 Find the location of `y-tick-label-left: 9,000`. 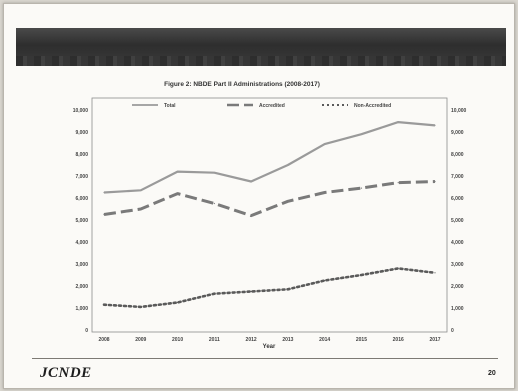

y-tick-label-left: 9,000 is located at coordinates (81, 133).